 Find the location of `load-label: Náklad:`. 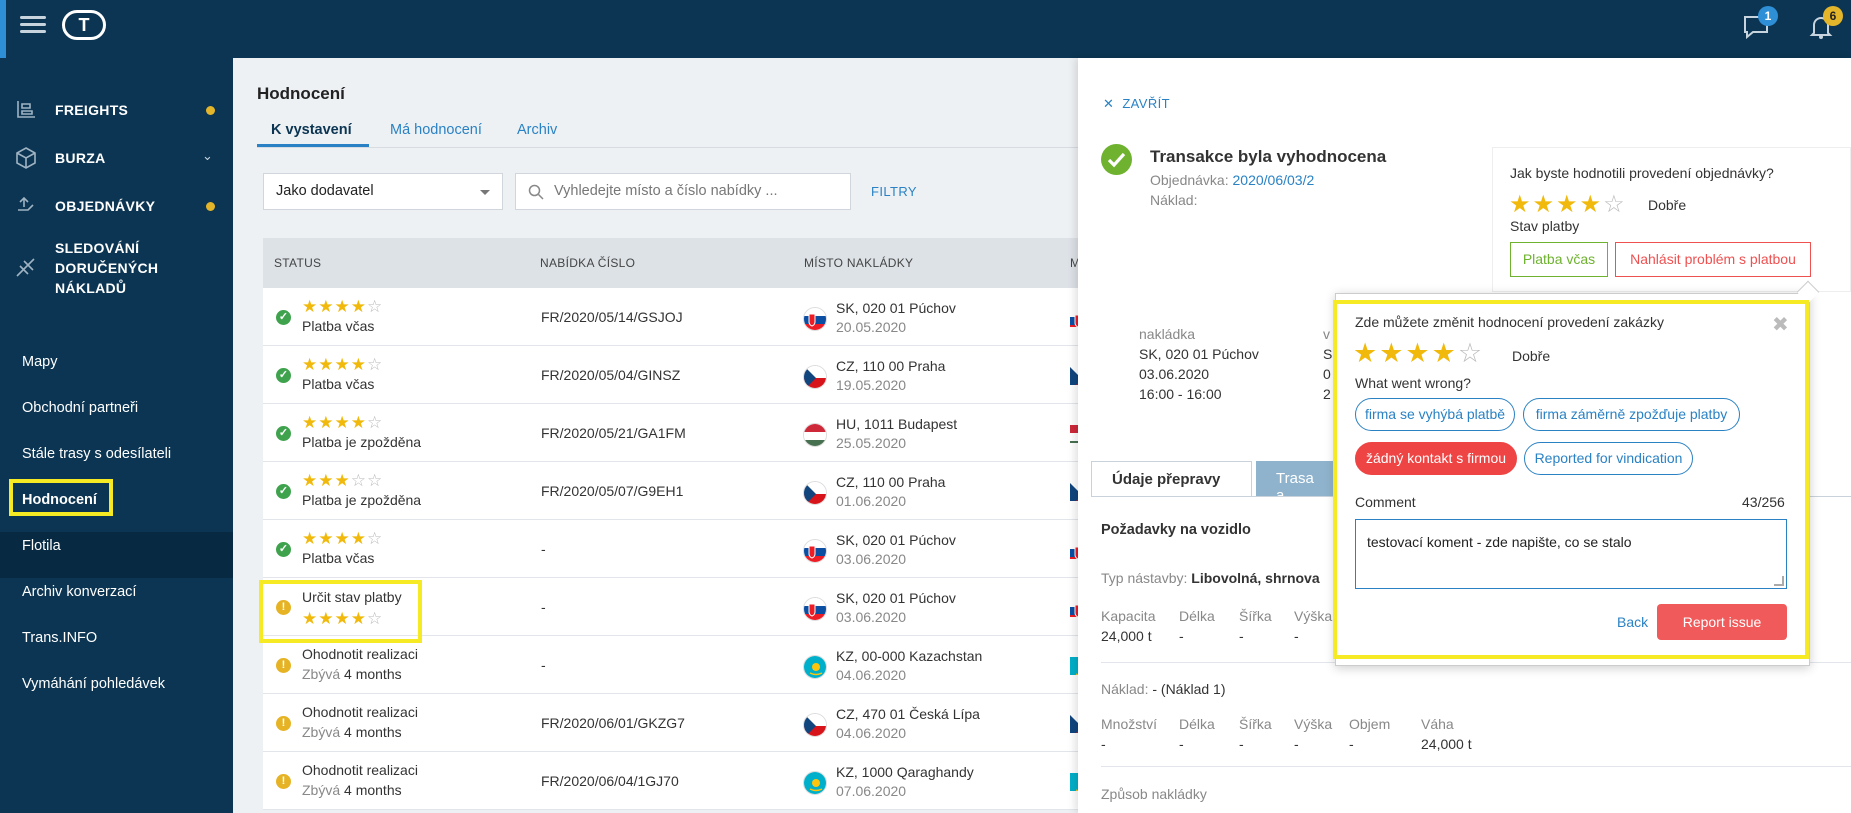

load-label: Náklad: is located at coordinates (1174, 200).